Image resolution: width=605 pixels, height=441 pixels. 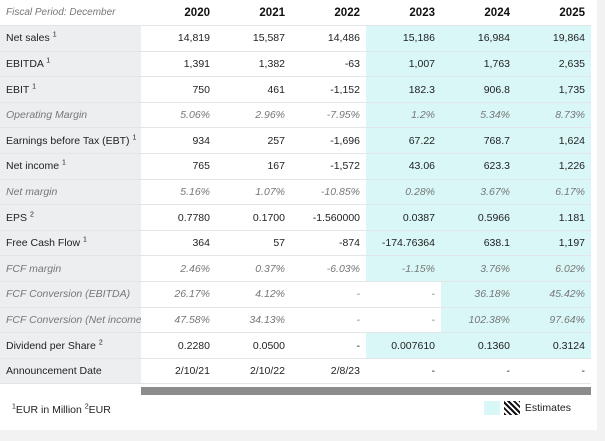 What do you see at coordinates (178, 64) in the screenshot?
I see `table-cell: 1,391` at bounding box center [178, 64].